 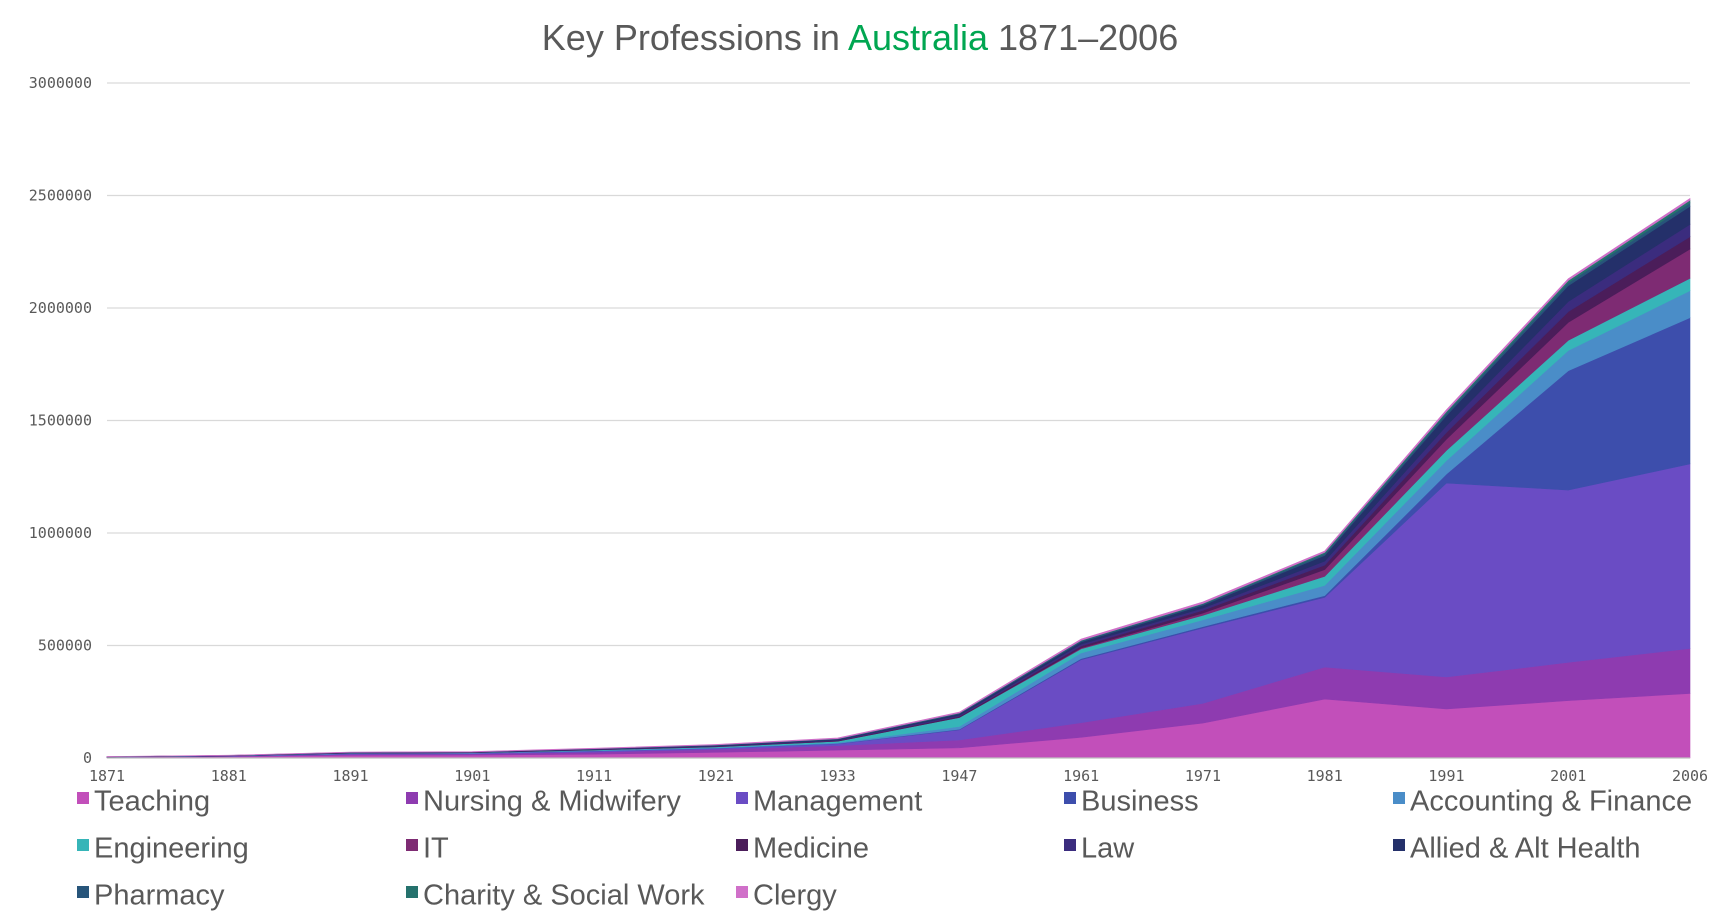 What do you see at coordinates (552, 802) in the screenshot?
I see `legend-label: Nursing & Midwifery` at bounding box center [552, 802].